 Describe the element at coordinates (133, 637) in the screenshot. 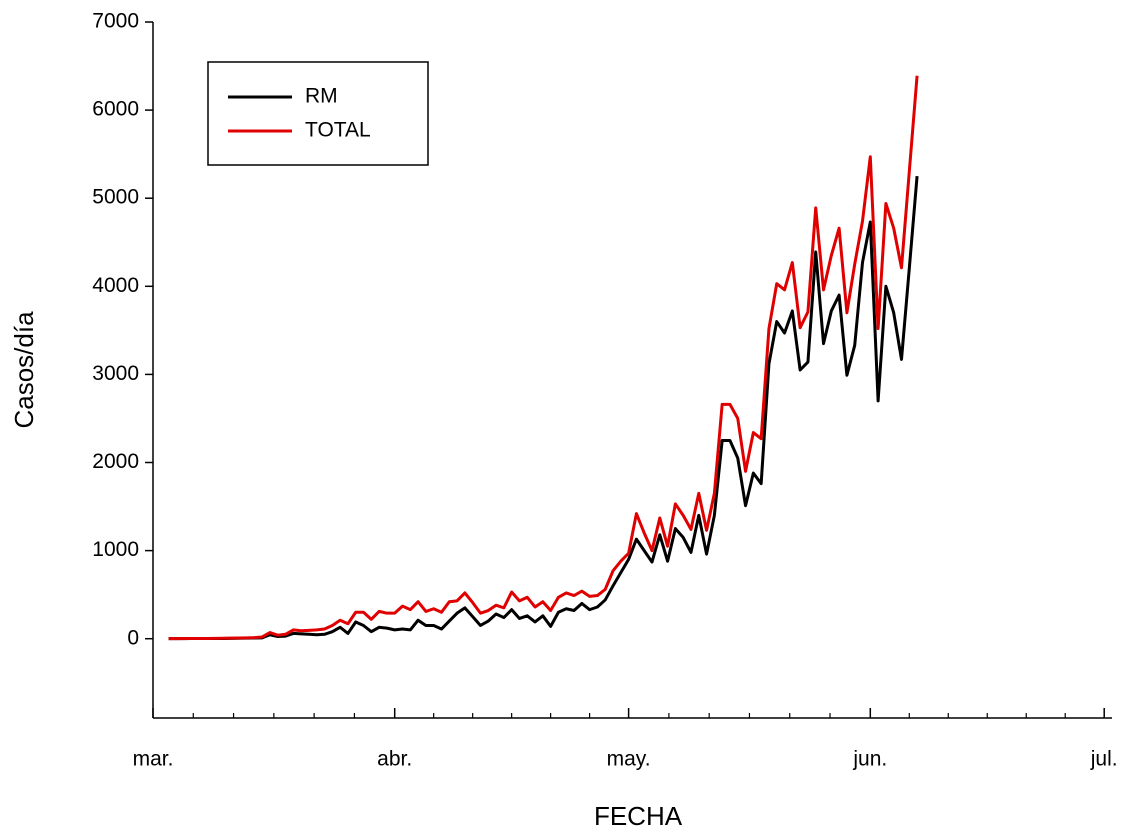

I see `y-tick-label: 0` at that location.